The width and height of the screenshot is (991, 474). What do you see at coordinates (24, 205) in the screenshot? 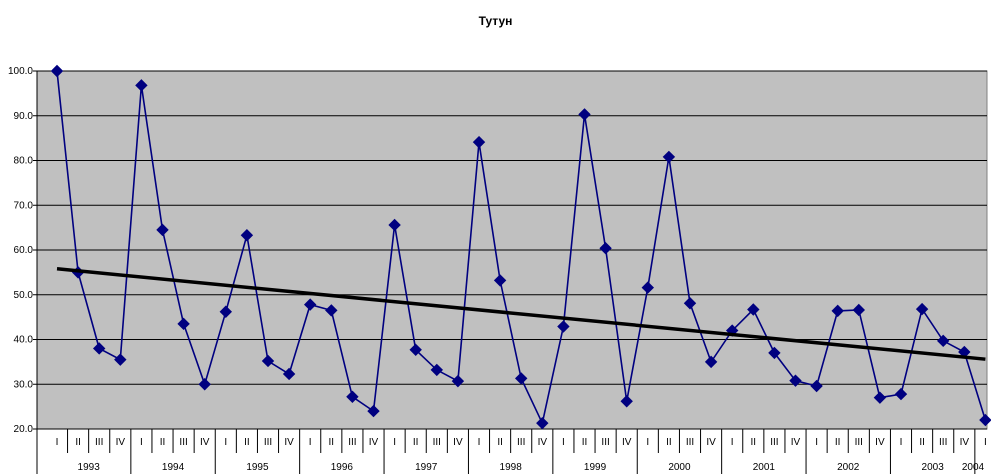
I see `y-tick-label: 70.0` at bounding box center [24, 205].